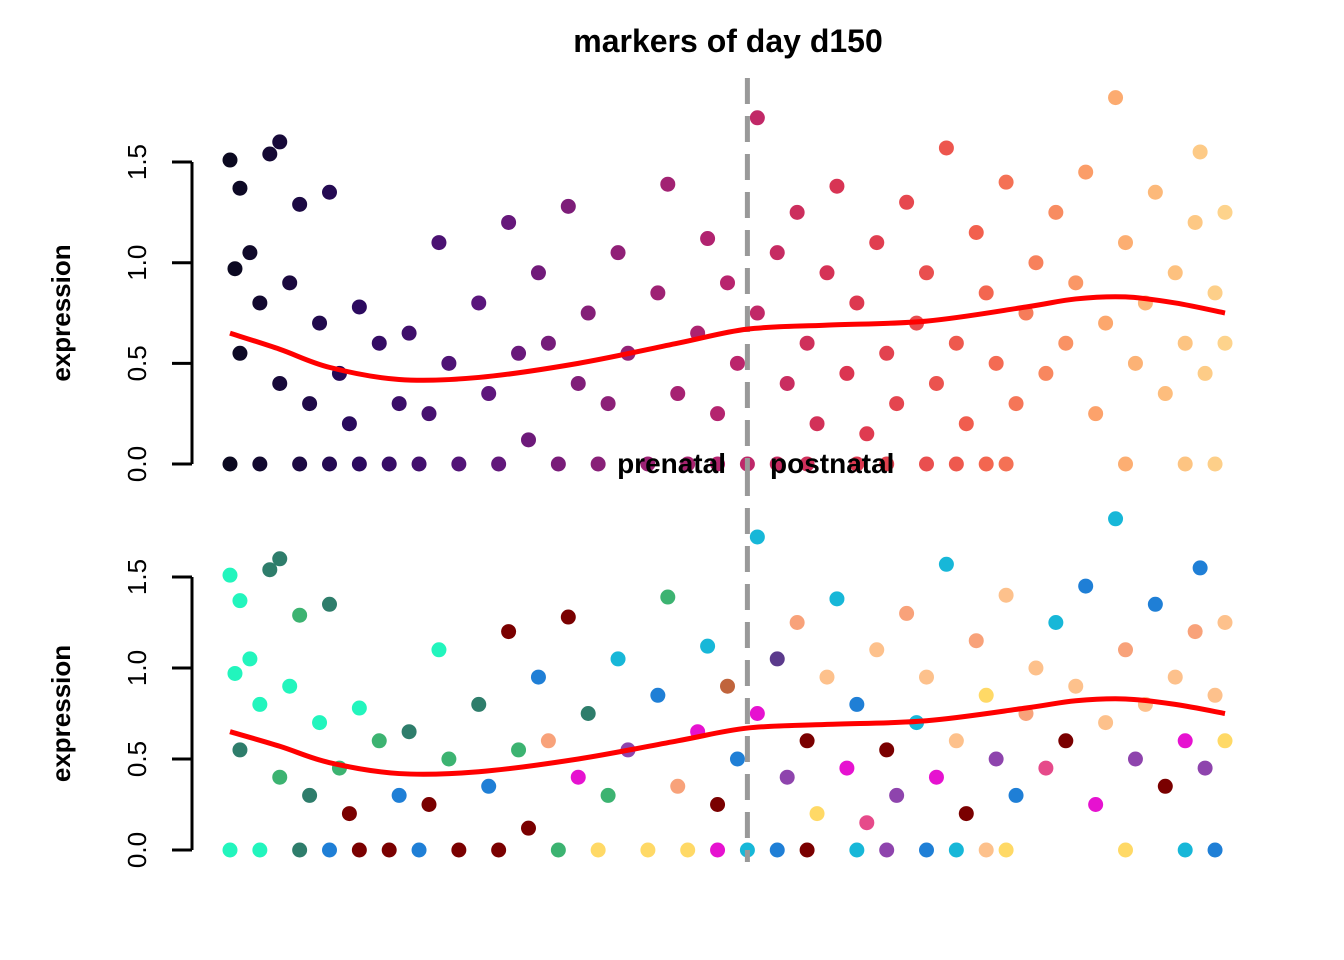  What do you see at coordinates (671, 463) in the screenshot?
I see `prenatal-label: prenatal` at bounding box center [671, 463].